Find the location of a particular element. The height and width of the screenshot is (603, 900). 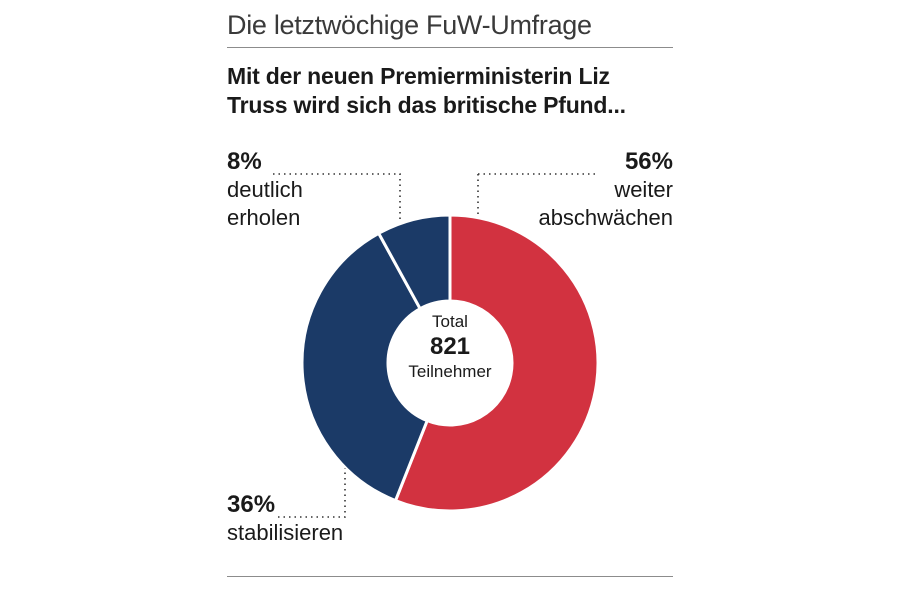

leader-deutlich-erholen is located at coordinates (337, 197).